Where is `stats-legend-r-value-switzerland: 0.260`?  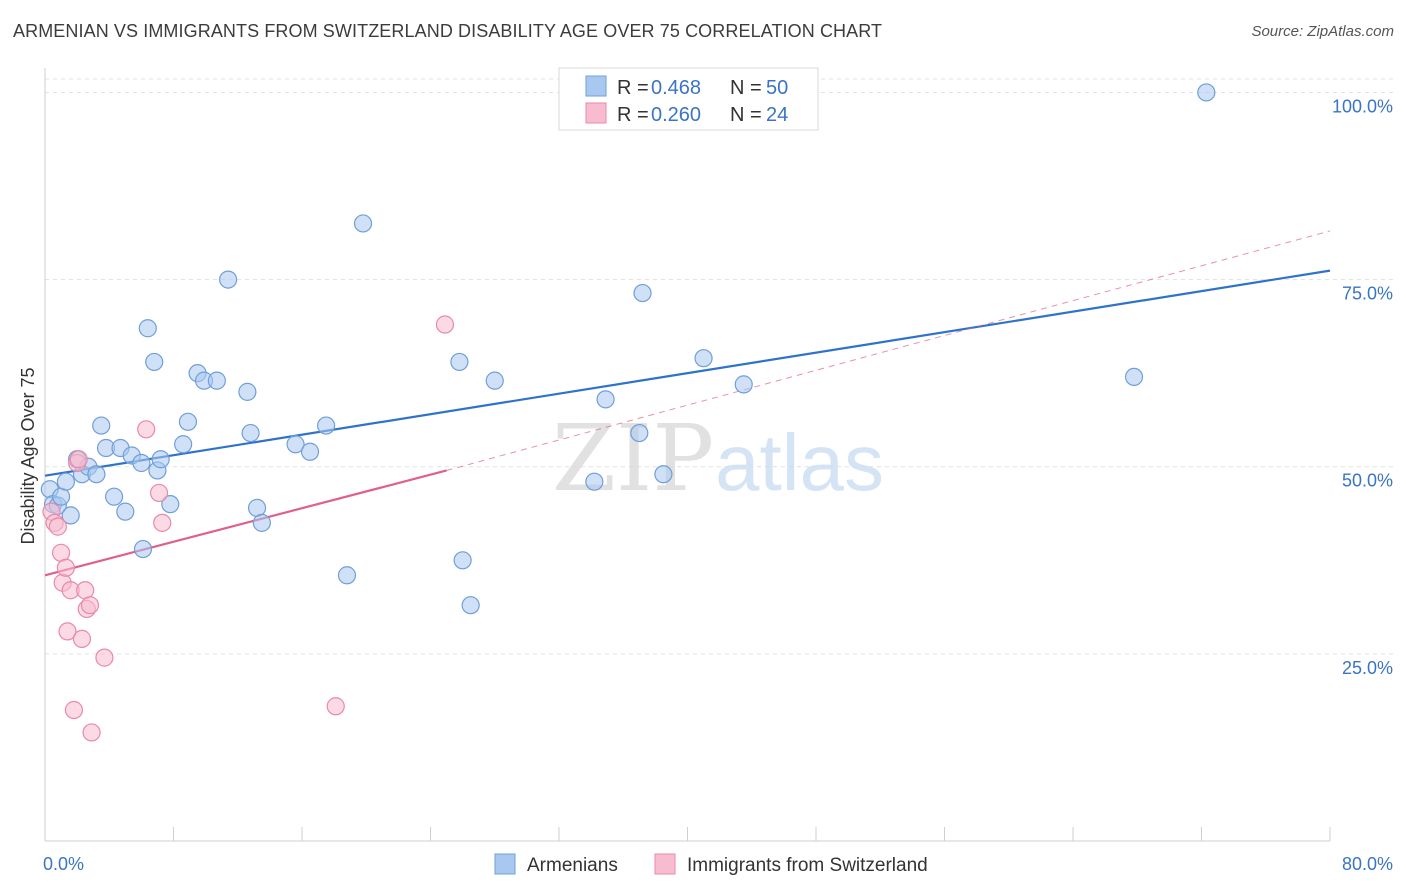
stats-legend-r-value-switzerland: 0.260 is located at coordinates (676, 115).